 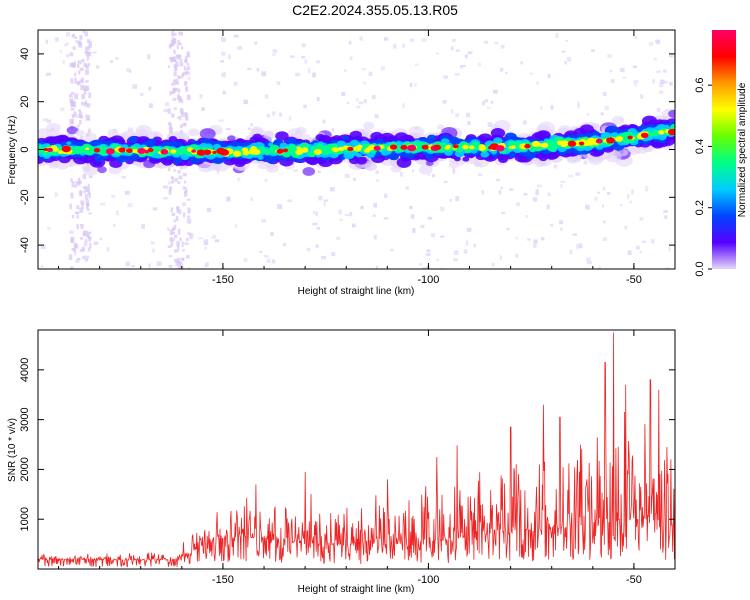 I want to click on y-tick-label: 4000, so click(x=25, y=370).